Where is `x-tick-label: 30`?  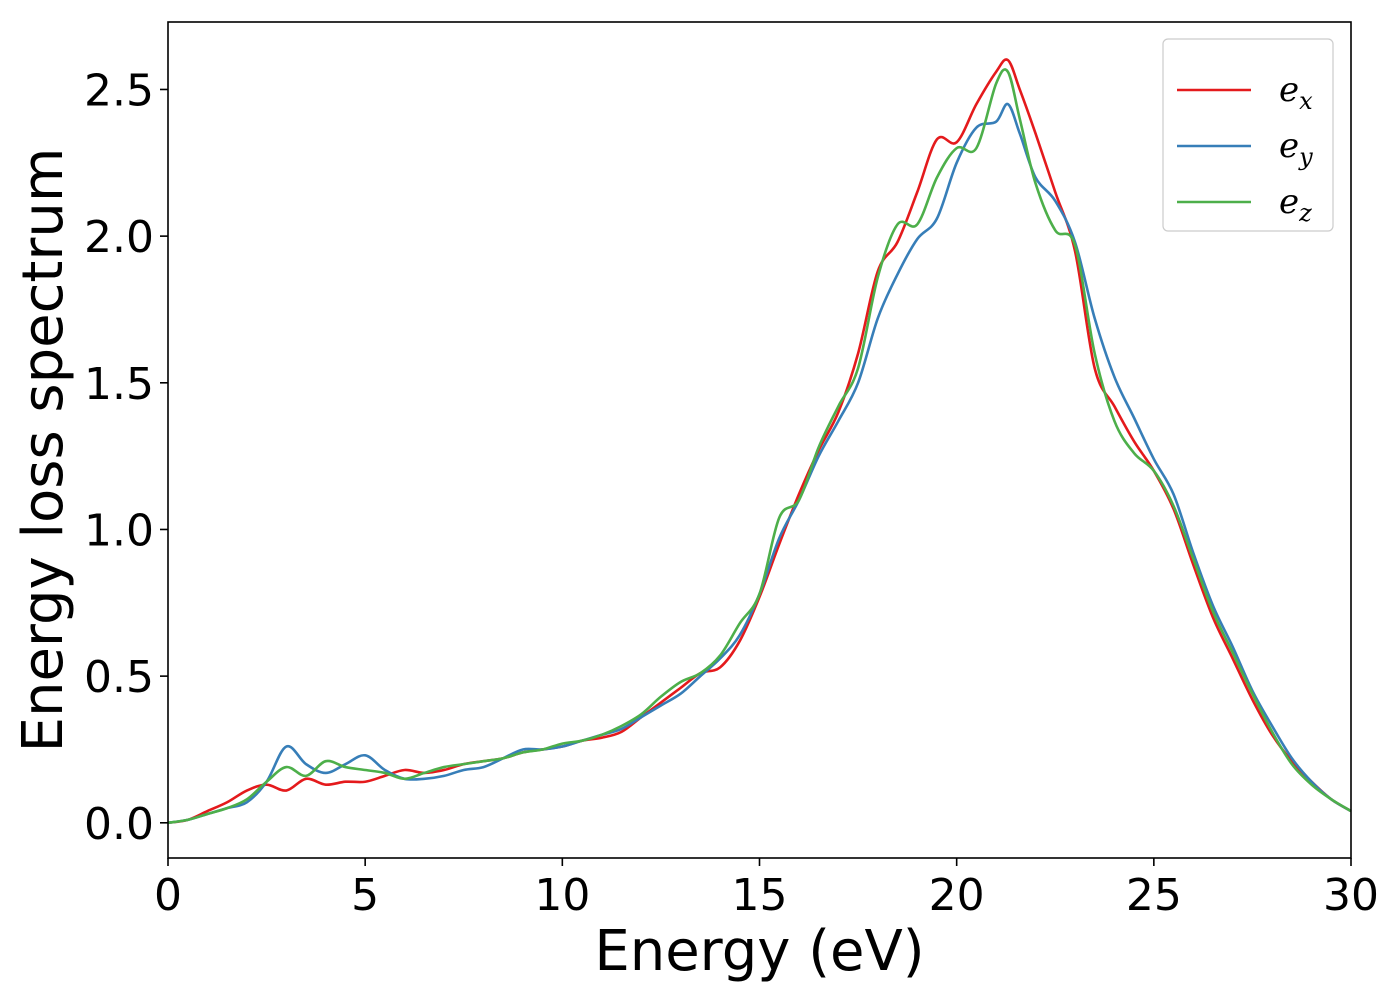 x-tick-label: 30 is located at coordinates (1351, 895).